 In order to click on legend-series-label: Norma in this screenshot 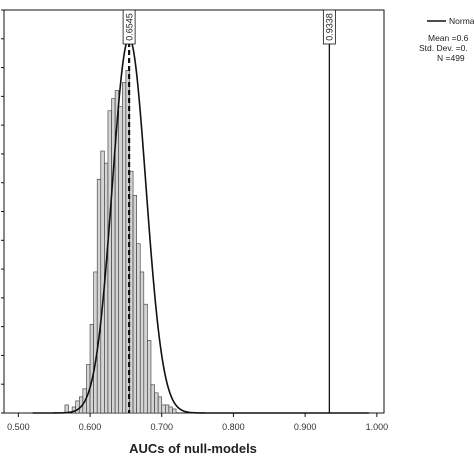, I will do `click(461, 21)`.